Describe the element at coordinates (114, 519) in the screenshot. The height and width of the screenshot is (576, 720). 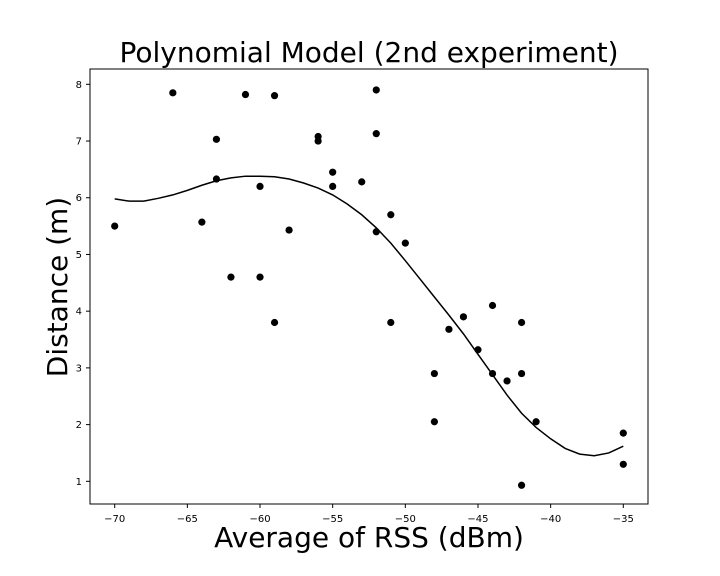
I see `x-tick-label: −70` at that location.